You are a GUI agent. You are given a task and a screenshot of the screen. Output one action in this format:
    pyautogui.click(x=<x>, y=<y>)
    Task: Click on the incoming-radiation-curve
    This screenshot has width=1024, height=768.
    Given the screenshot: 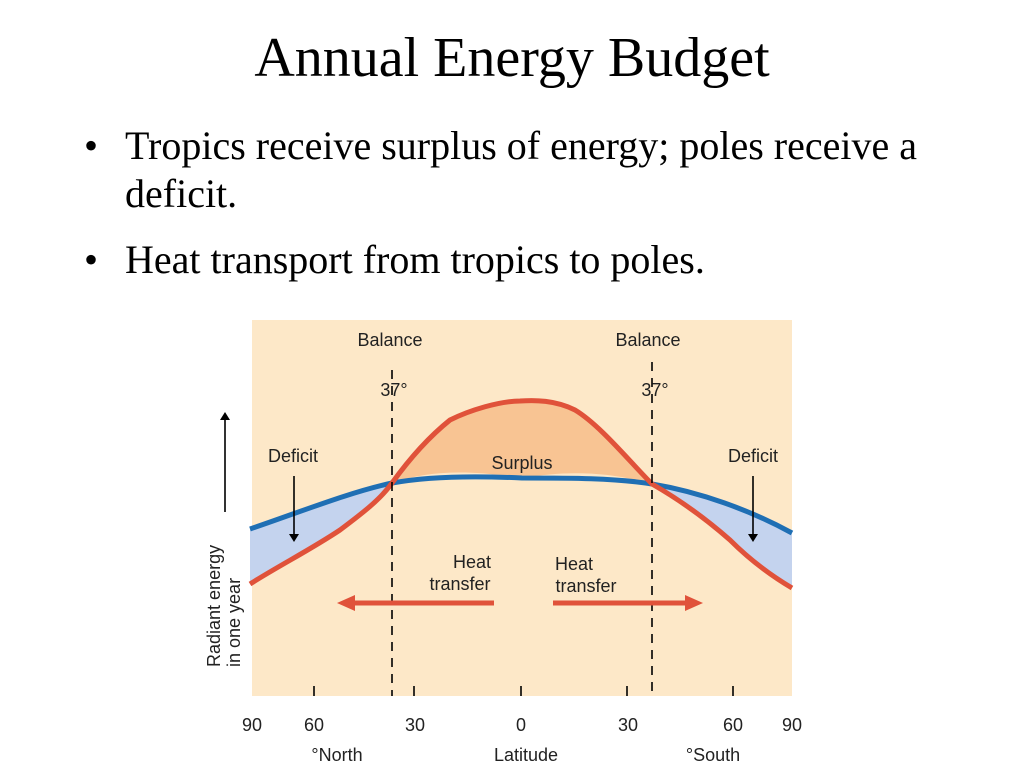 What is the action you would take?
    pyautogui.click(x=521, y=494)
    